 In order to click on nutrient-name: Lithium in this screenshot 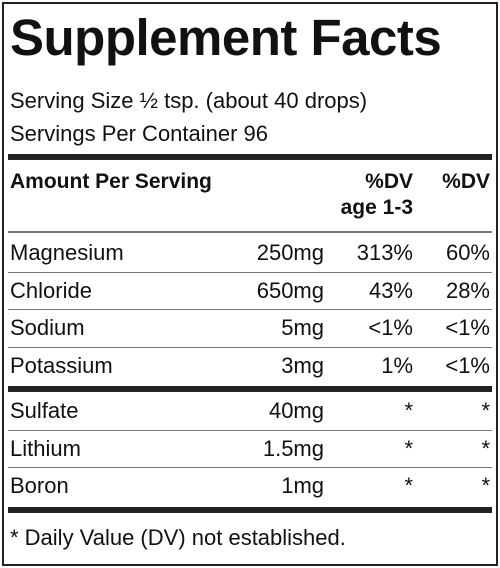, I will do `click(45, 448)`.